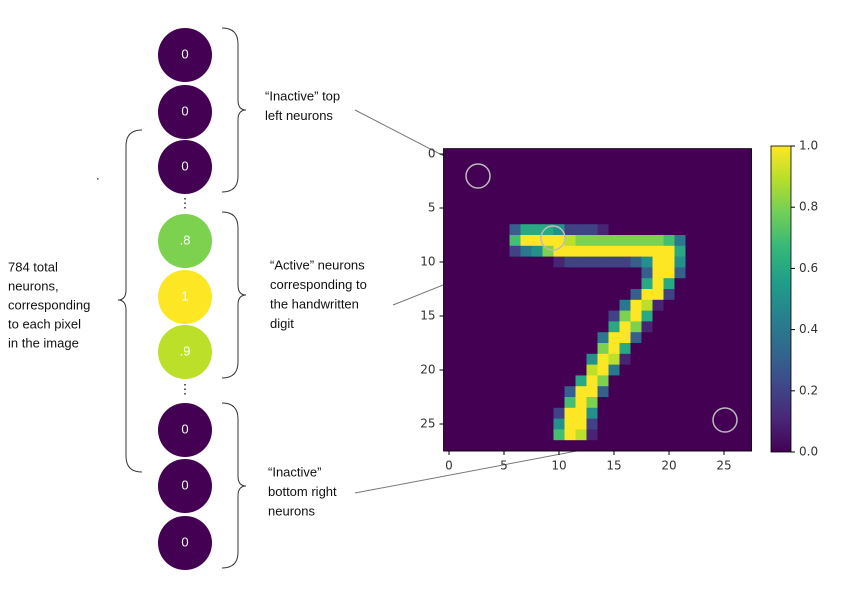  Describe the element at coordinates (184, 110) in the screenshot. I see `neuron-value: 0` at that location.